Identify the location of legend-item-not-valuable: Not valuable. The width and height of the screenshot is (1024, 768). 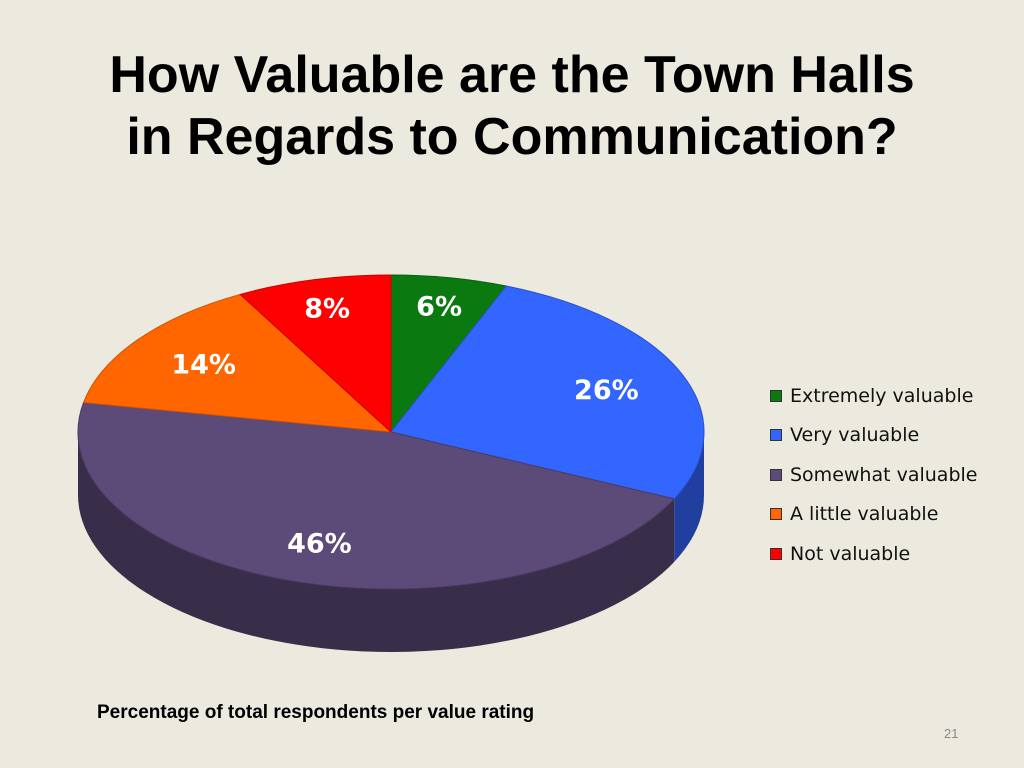
(873, 554).